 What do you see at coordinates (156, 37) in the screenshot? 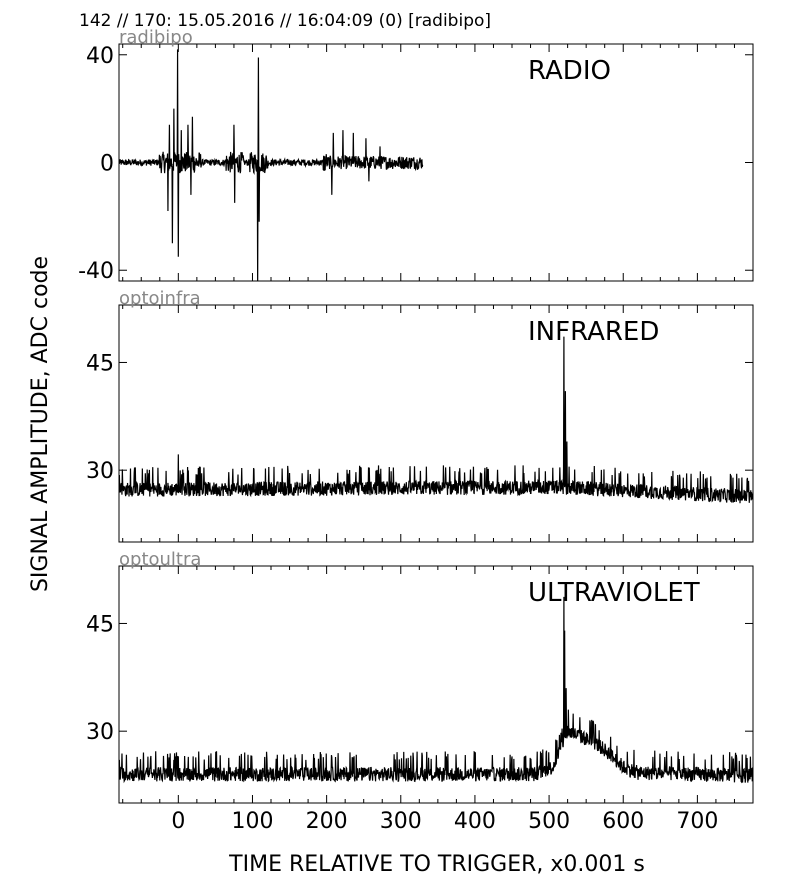
I see `channel-label: radibipo` at bounding box center [156, 37].